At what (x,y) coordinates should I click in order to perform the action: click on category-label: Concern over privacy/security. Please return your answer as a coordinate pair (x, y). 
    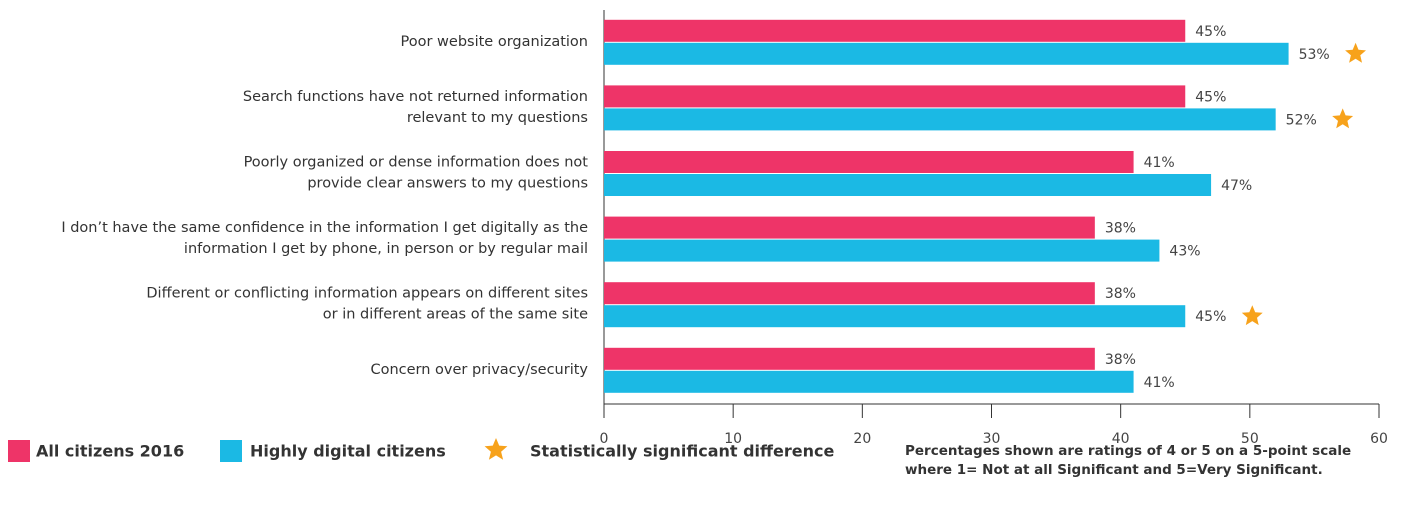
    Looking at the image, I should click on (479, 370).